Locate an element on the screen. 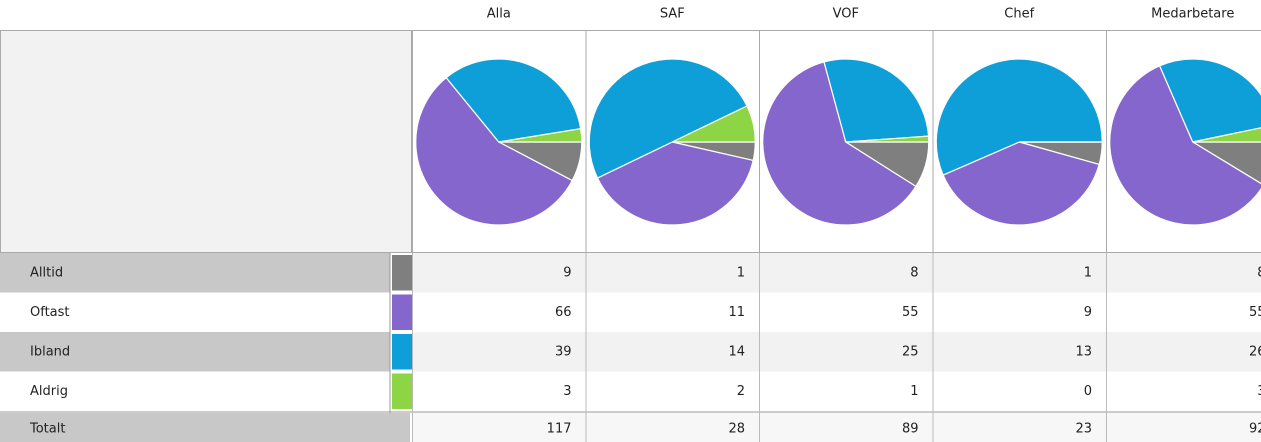  column-header: SAF is located at coordinates (672, 14).